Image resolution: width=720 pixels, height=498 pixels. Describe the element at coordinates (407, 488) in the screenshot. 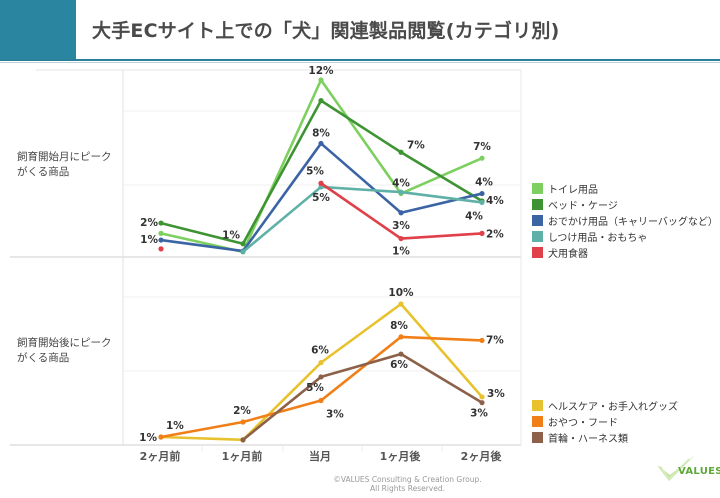

I see `copyright-line2: All Rights Reserved.` at that location.